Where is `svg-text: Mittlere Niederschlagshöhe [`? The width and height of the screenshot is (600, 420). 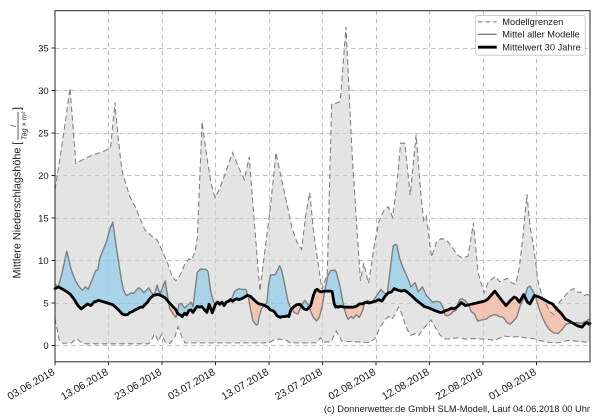 svg-text: Mittlere Niederschlagshöhe [ is located at coordinates (18, 210).